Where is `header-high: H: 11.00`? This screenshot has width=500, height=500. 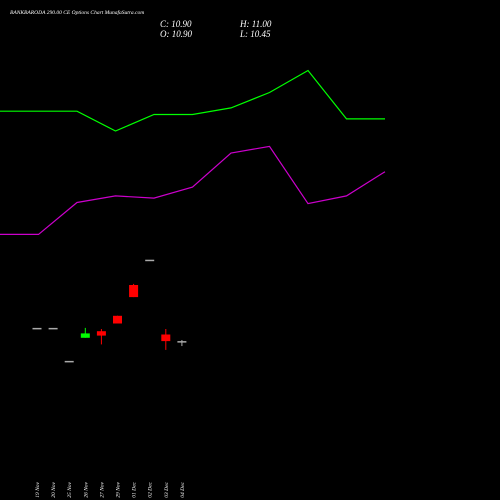
header-high: H: 11.00 is located at coordinates (255, 24).